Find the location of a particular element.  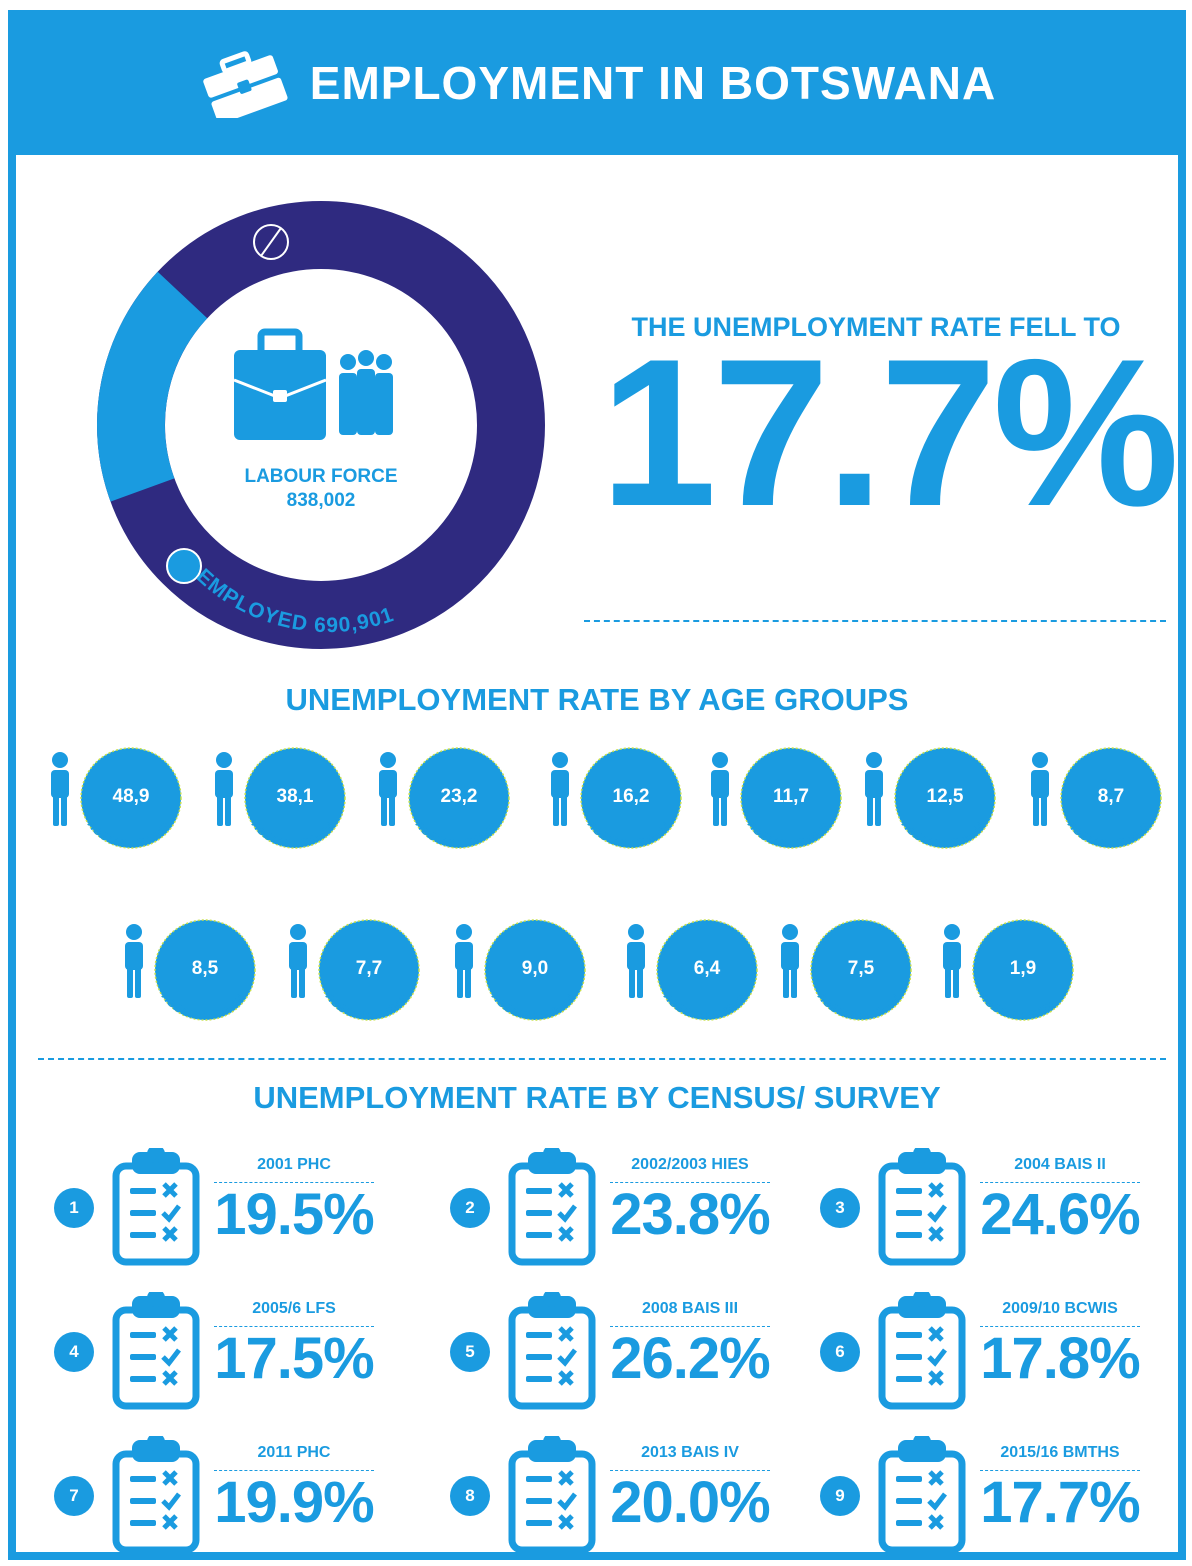

age-group-item: AGE GROUP 25-29 23,2 is located at coordinates (451, 803).